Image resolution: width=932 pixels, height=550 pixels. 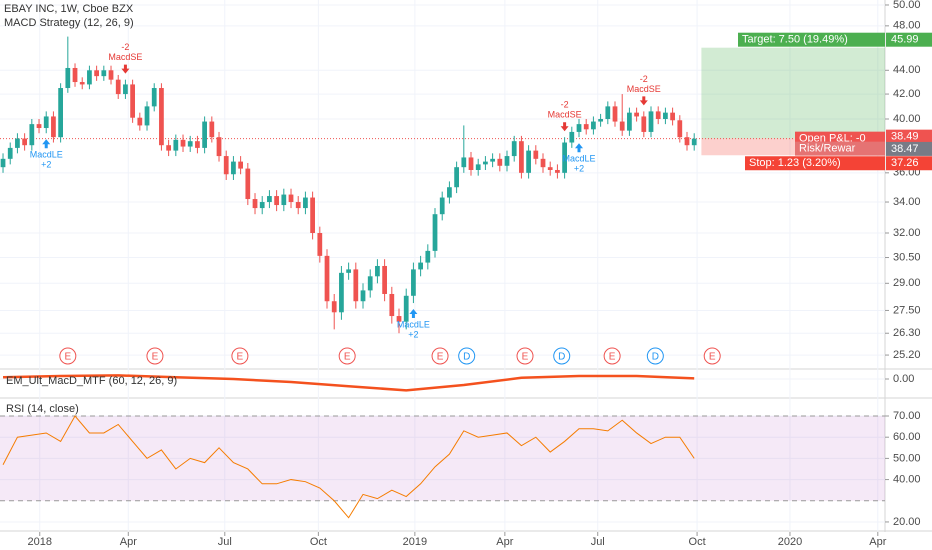 I want to click on target-label: Target: 7.50 (19.49%), so click(x=795, y=40).